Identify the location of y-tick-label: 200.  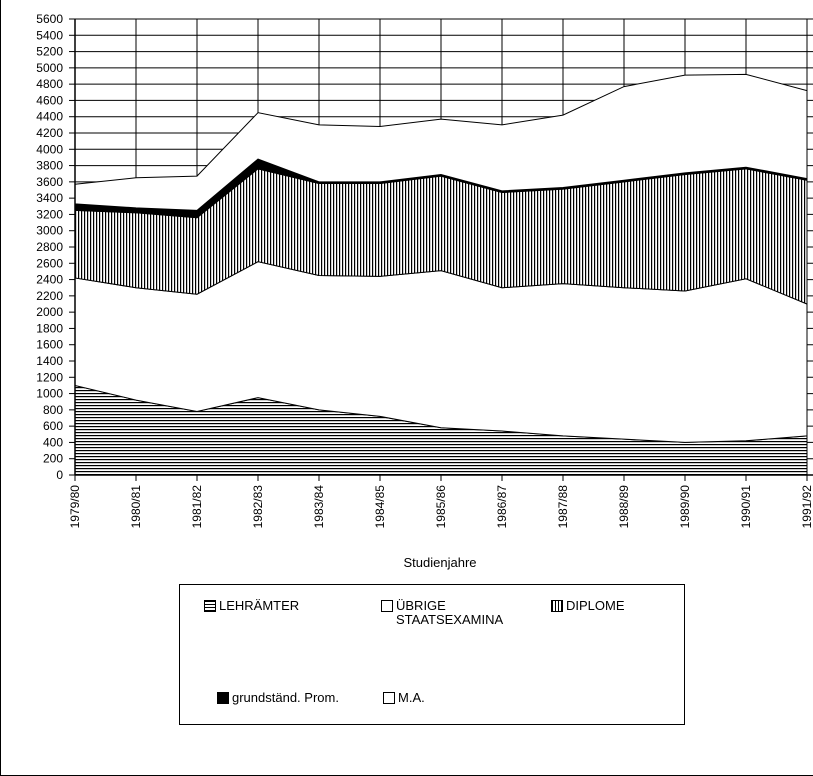
(53, 459).